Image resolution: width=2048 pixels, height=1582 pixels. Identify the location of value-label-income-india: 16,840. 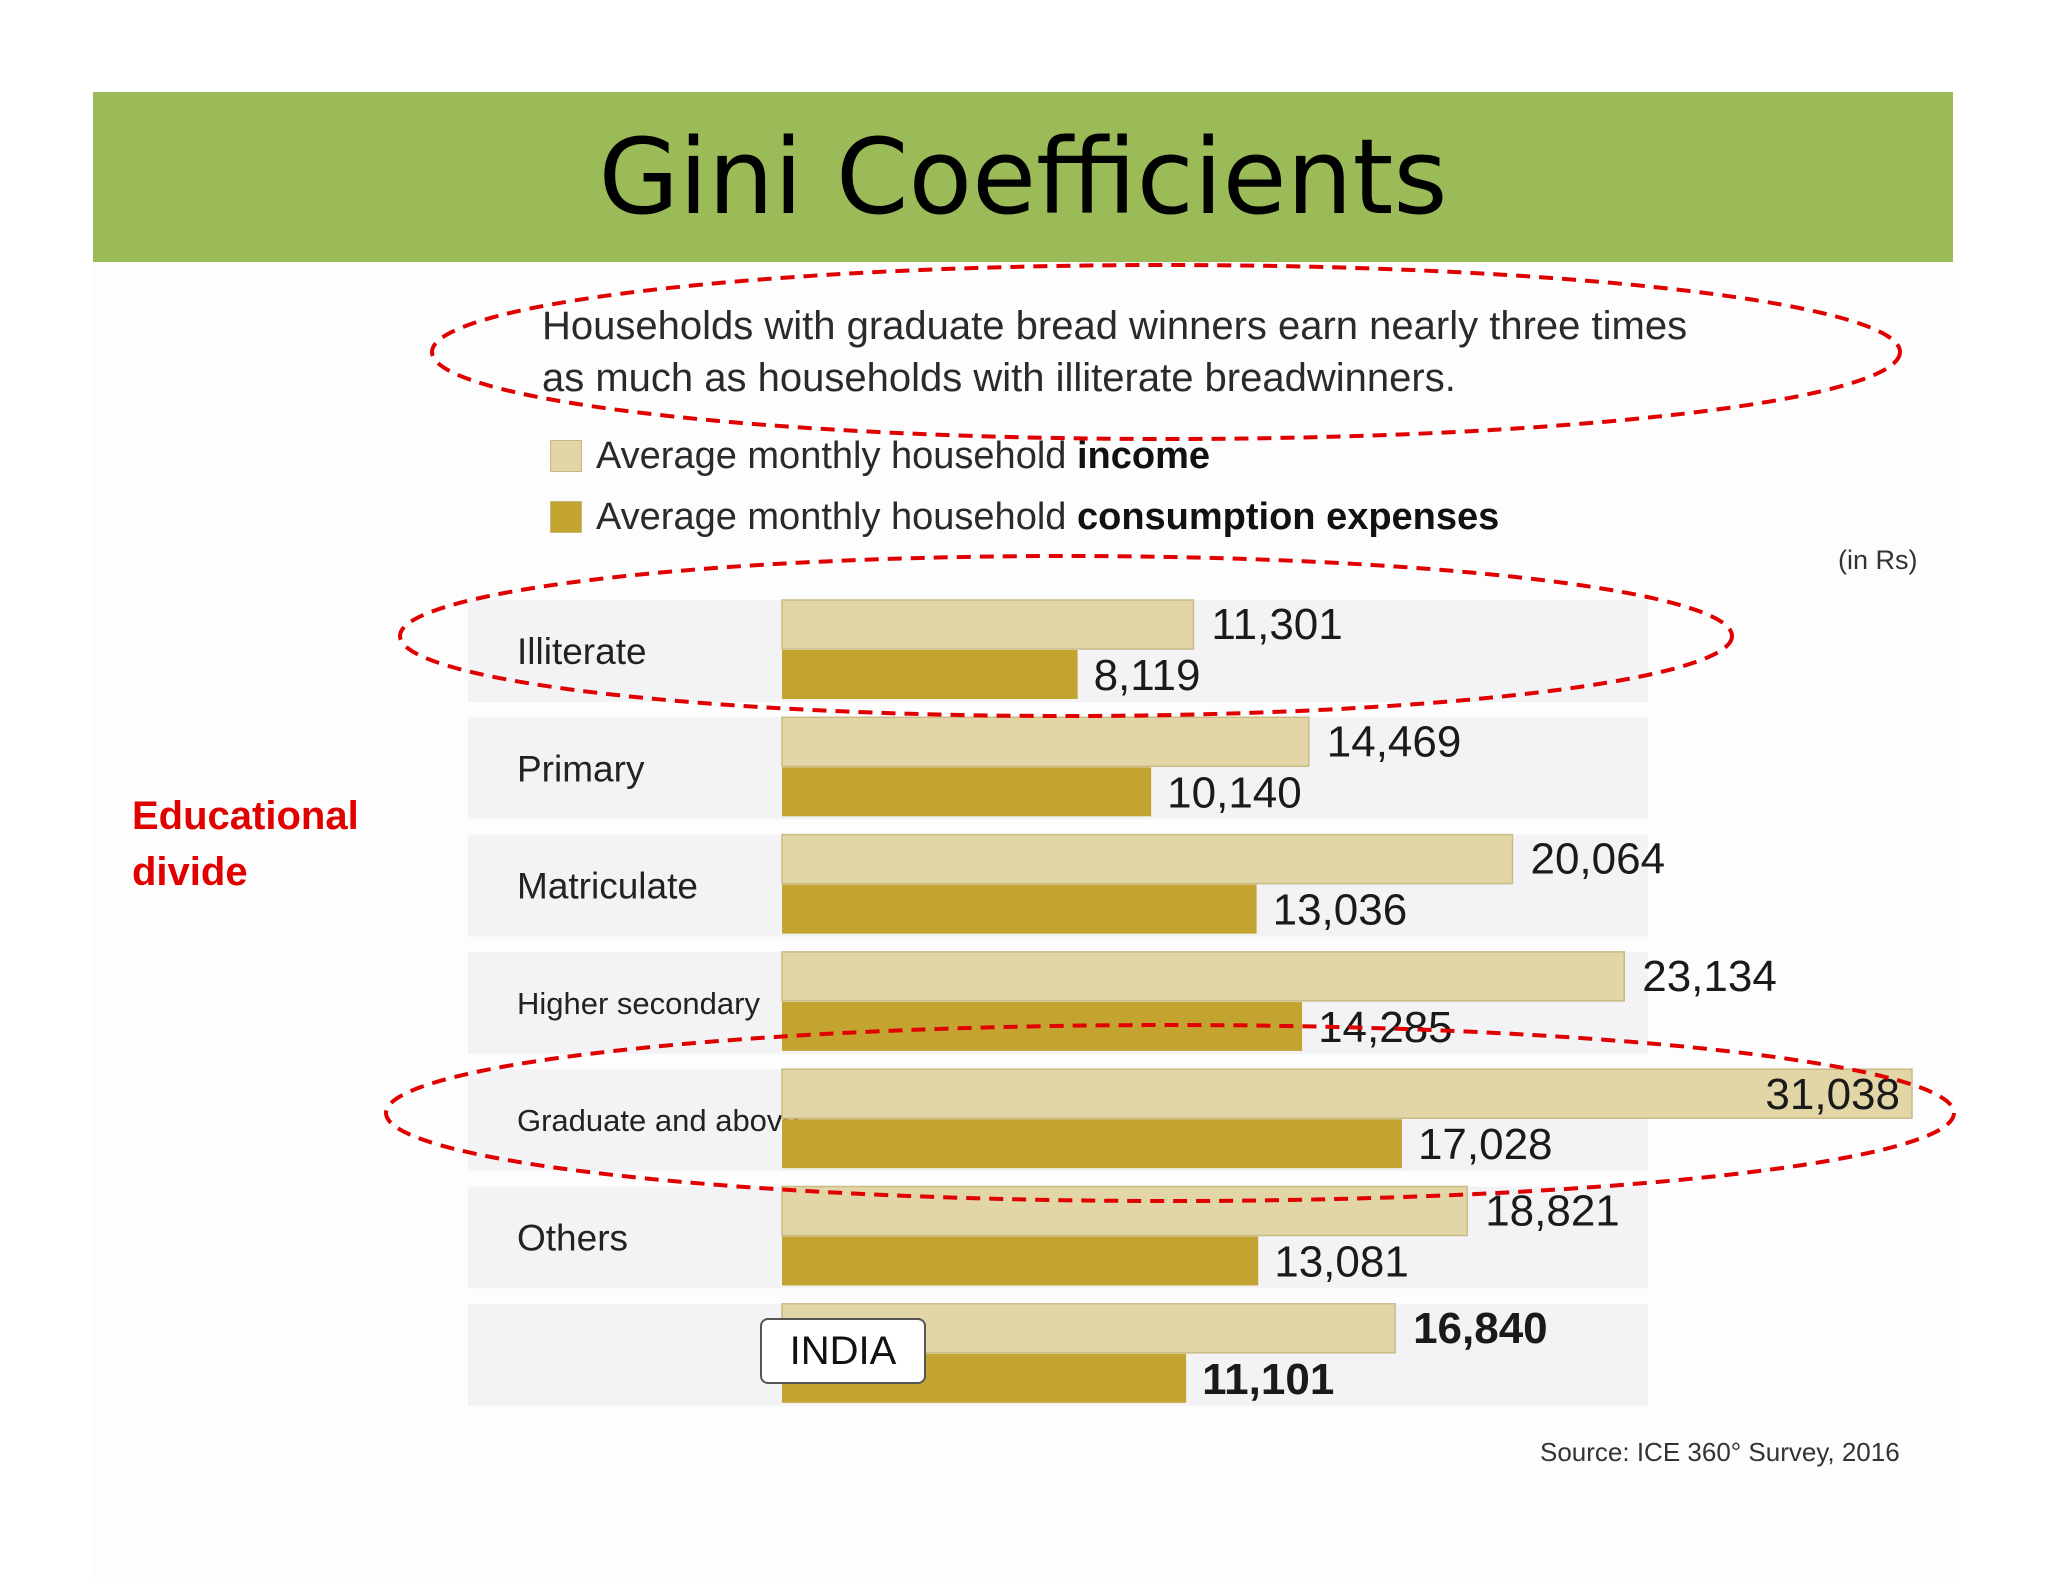
(1480, 1328).